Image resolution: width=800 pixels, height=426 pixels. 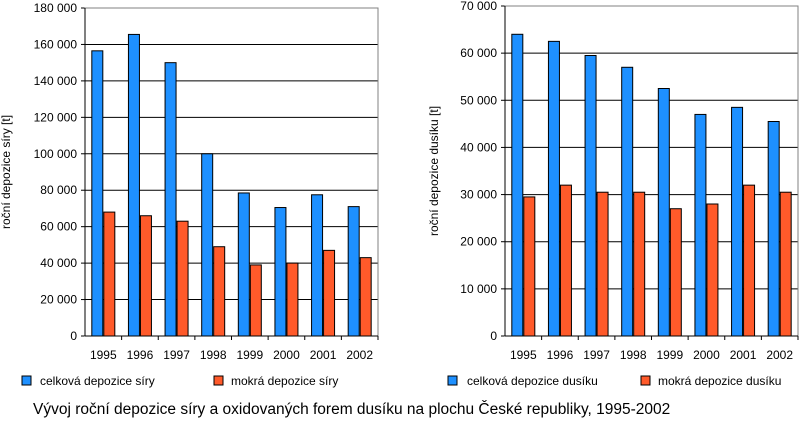 What do you see at coordinates (478, 289) in the screenshot?
I see `y-tick-label: 10 000` at bounding box center [478, 289].